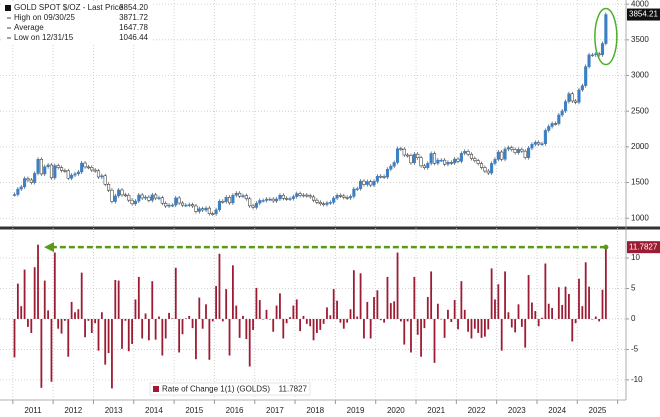 This screenshot has width=660, height=417. What do you see at coordinates (156, 389) in the screenshot?
I see `legend-swatch` at bounding box center [156, 389].